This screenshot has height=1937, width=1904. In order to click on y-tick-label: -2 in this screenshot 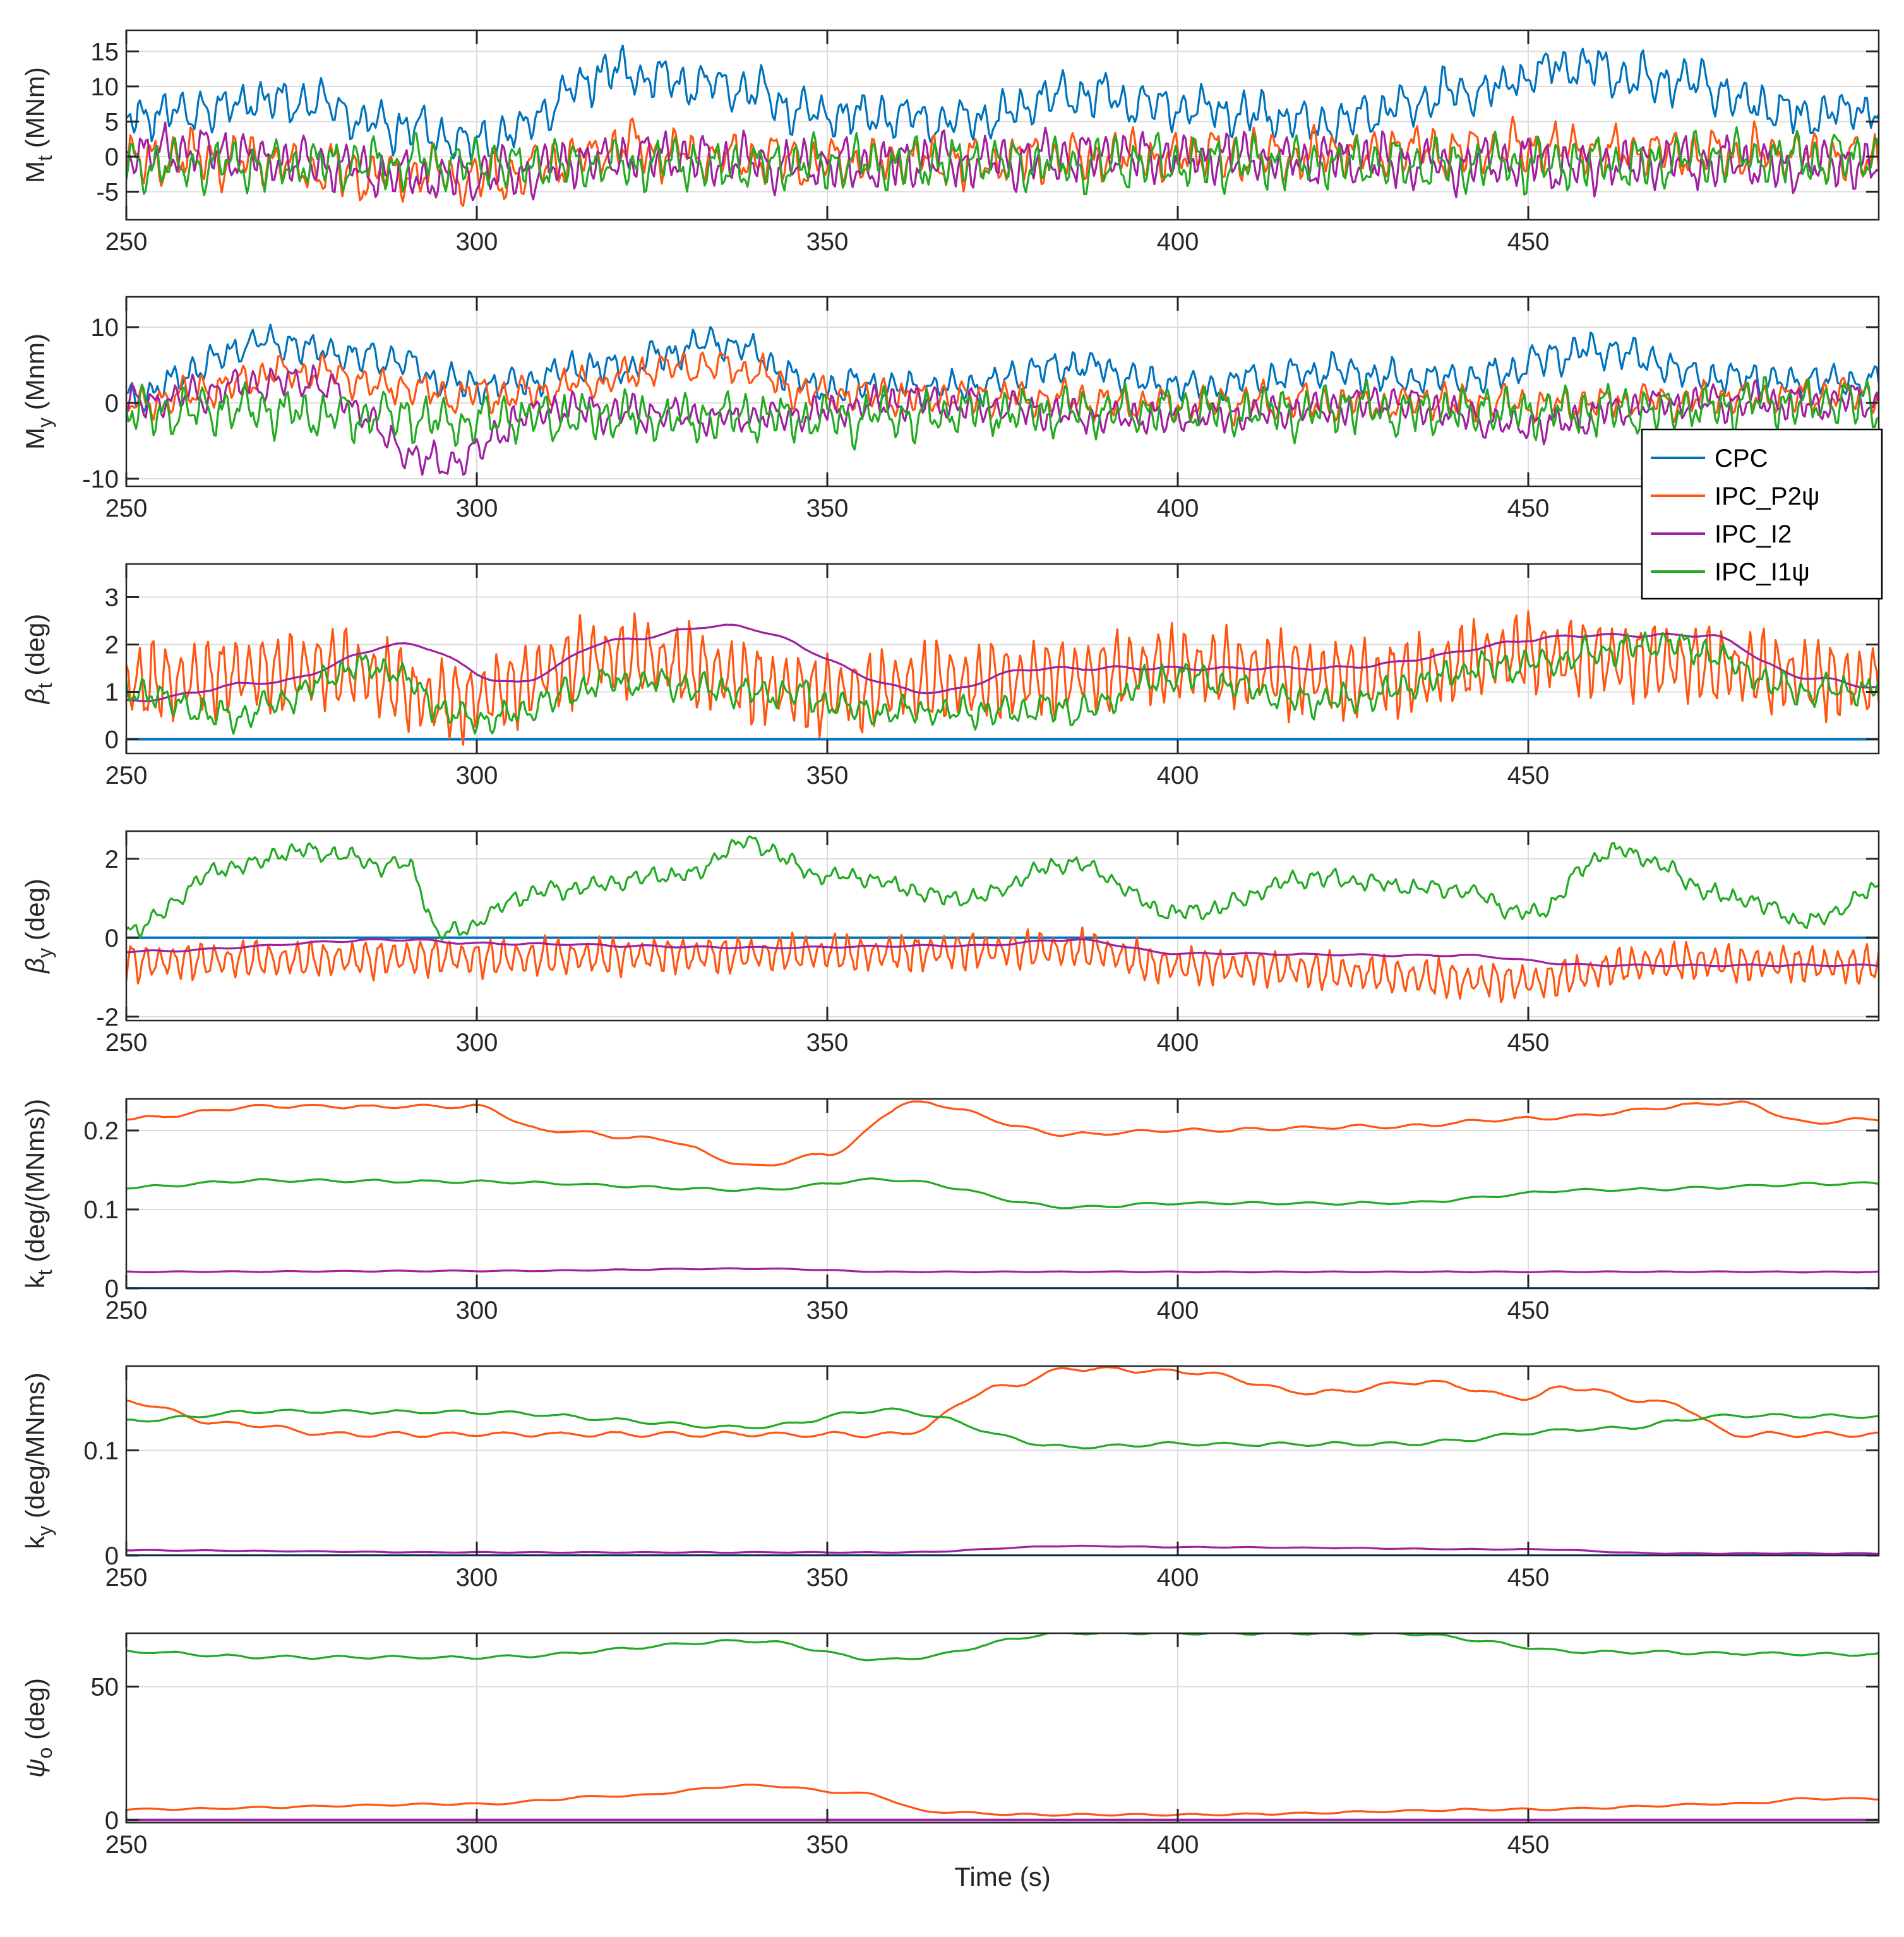, I will do `click(107, 1017)`.